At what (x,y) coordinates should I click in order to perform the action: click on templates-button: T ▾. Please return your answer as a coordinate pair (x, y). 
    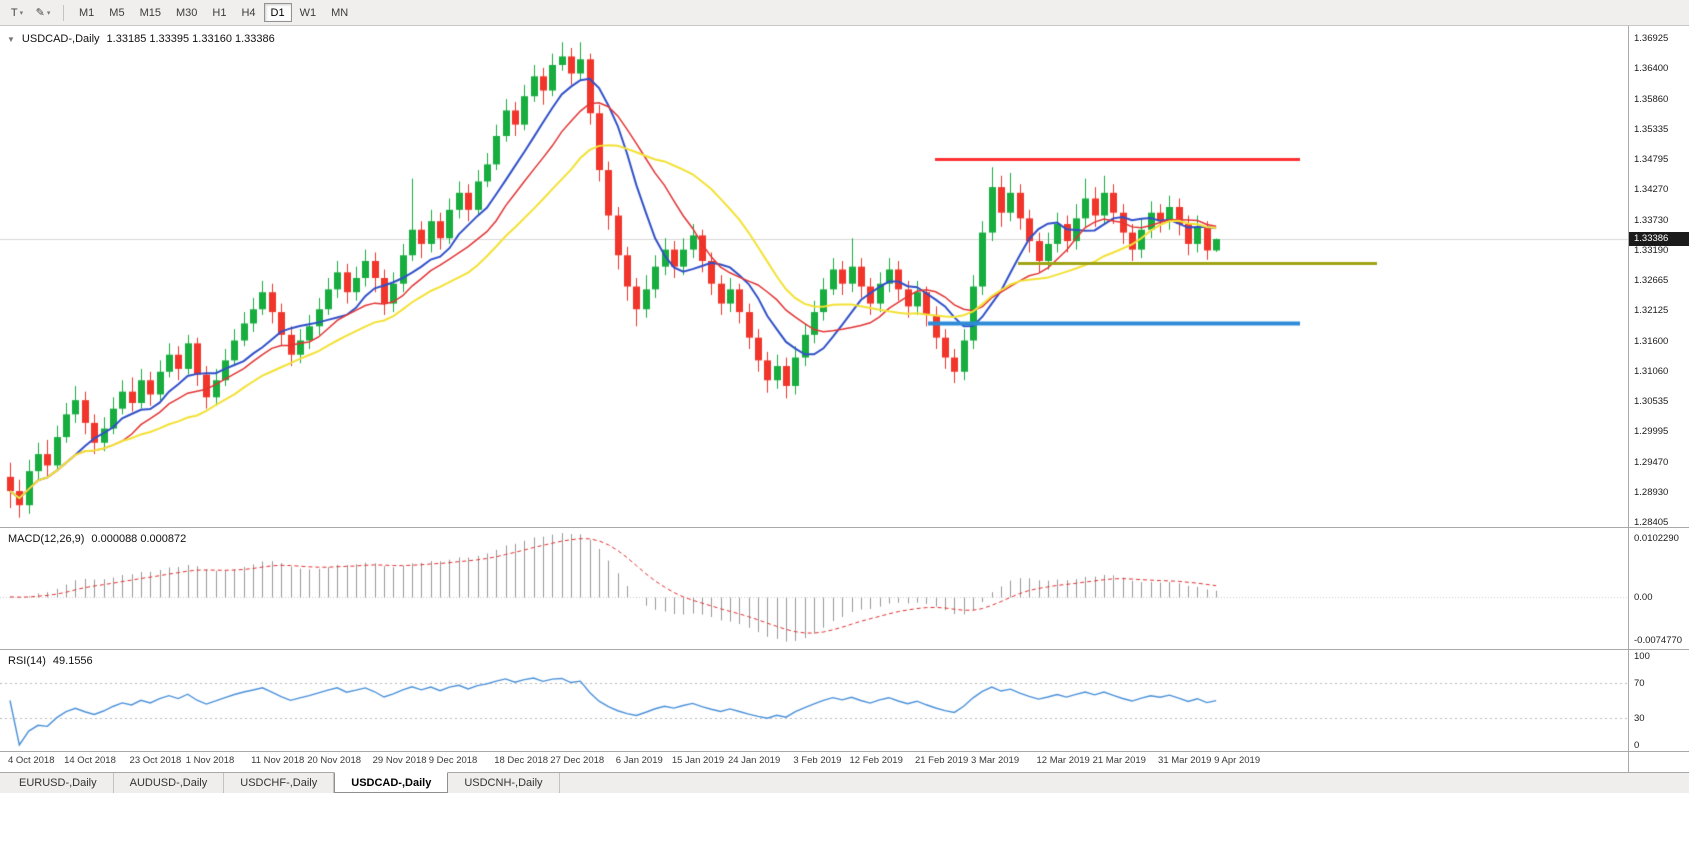
    Looking at the image, I should click on (17, 13).